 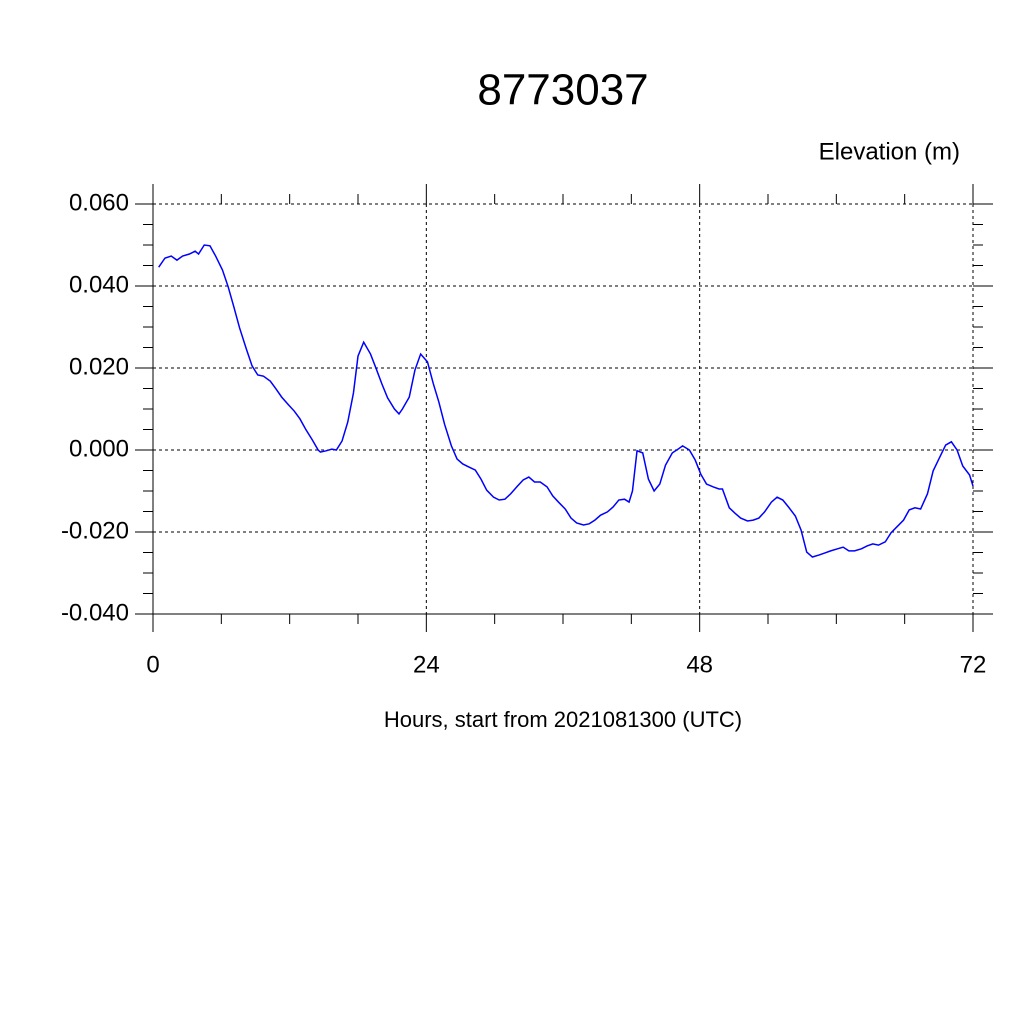 I want to click on x-tick-label: 72, so click(x=973, y=664).